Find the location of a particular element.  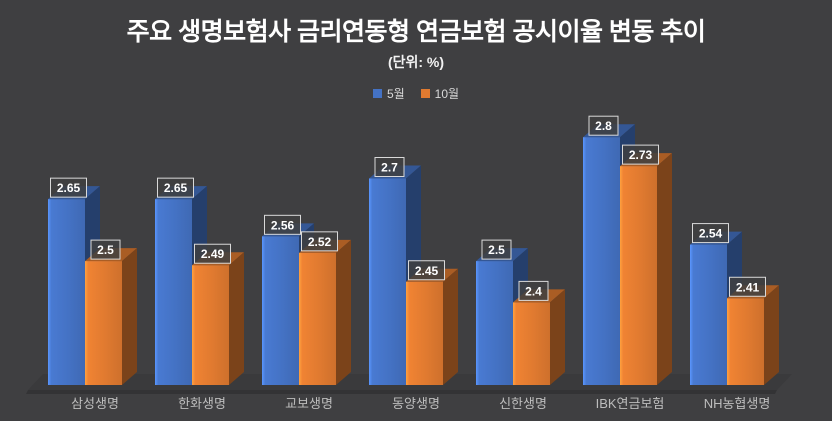

data-label-10월-교보생명: 2.52 is located at coordinates (319, 241).